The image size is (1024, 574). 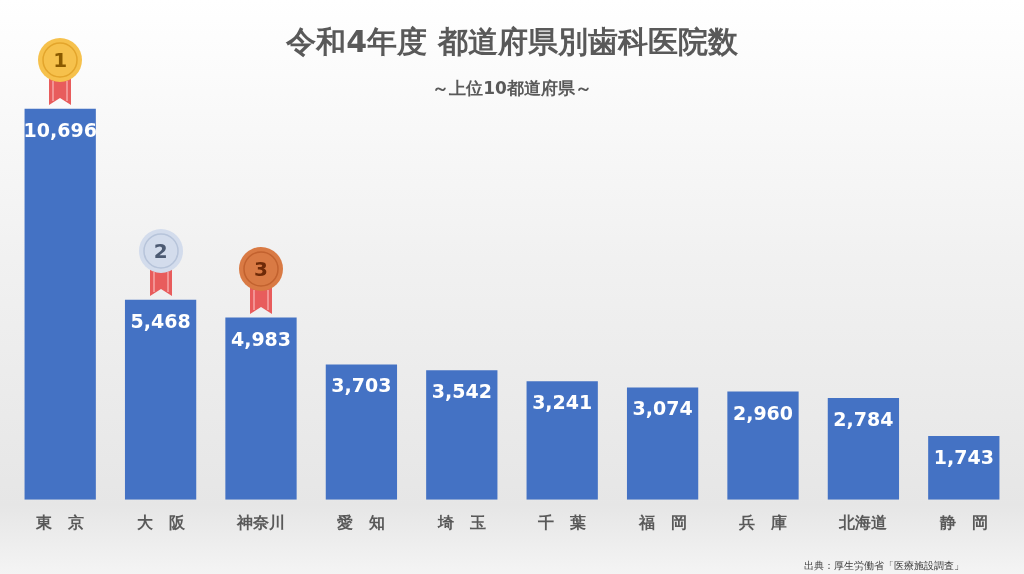 What do you see at coordinates (161, 522) in the screenshot?
I see `x-tick-label: 大 阪` at bounding box center [161, 522].